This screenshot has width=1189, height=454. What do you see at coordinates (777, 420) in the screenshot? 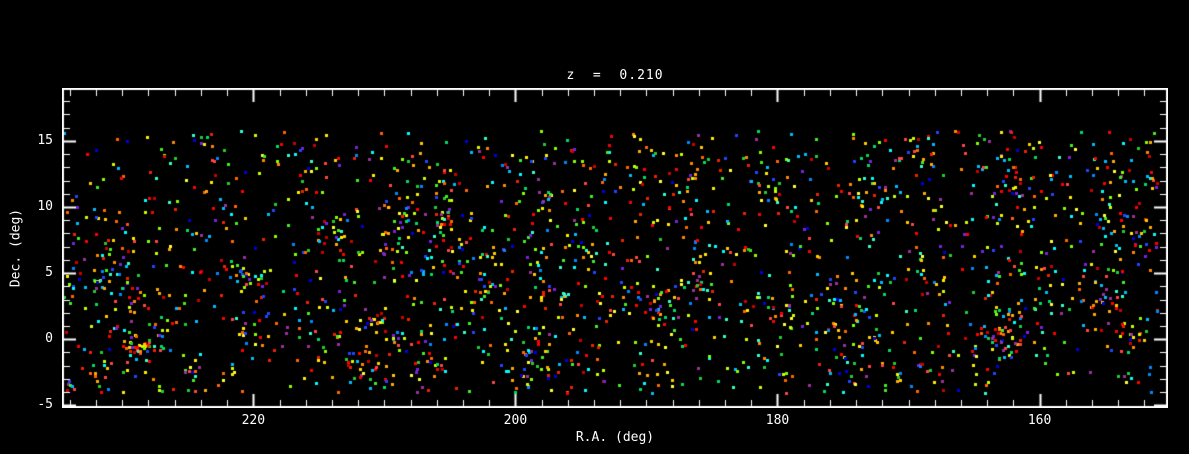
I see `x-tick-label: 180` at bounding box center [777, 420].